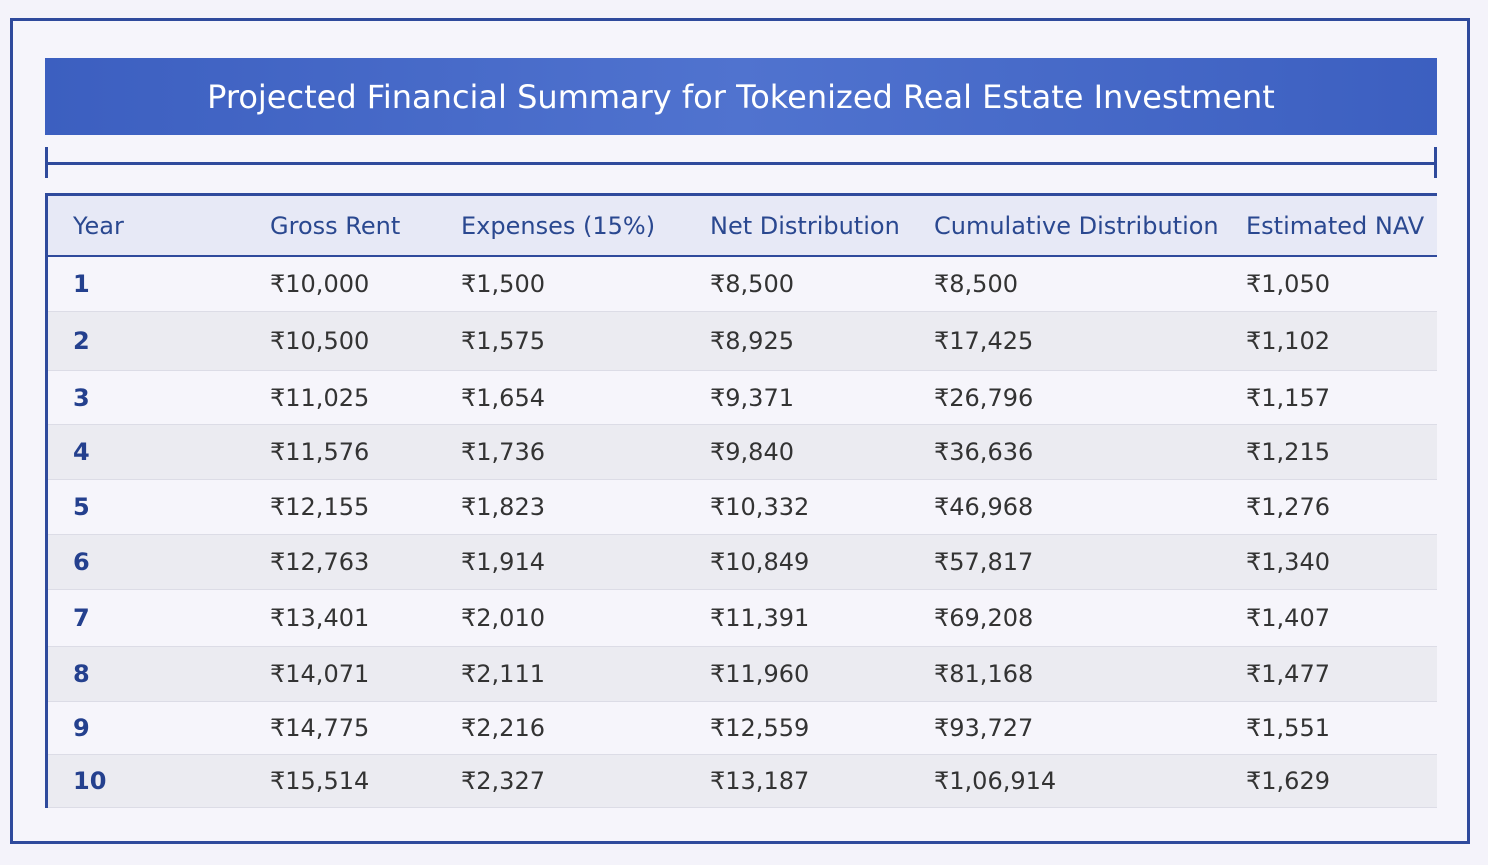 The height and width of the screenshot is (865, 1488). Describe the element at coordinates (320, 618) in the screenshot. I see `value-cell: ₹13,401` at that location.